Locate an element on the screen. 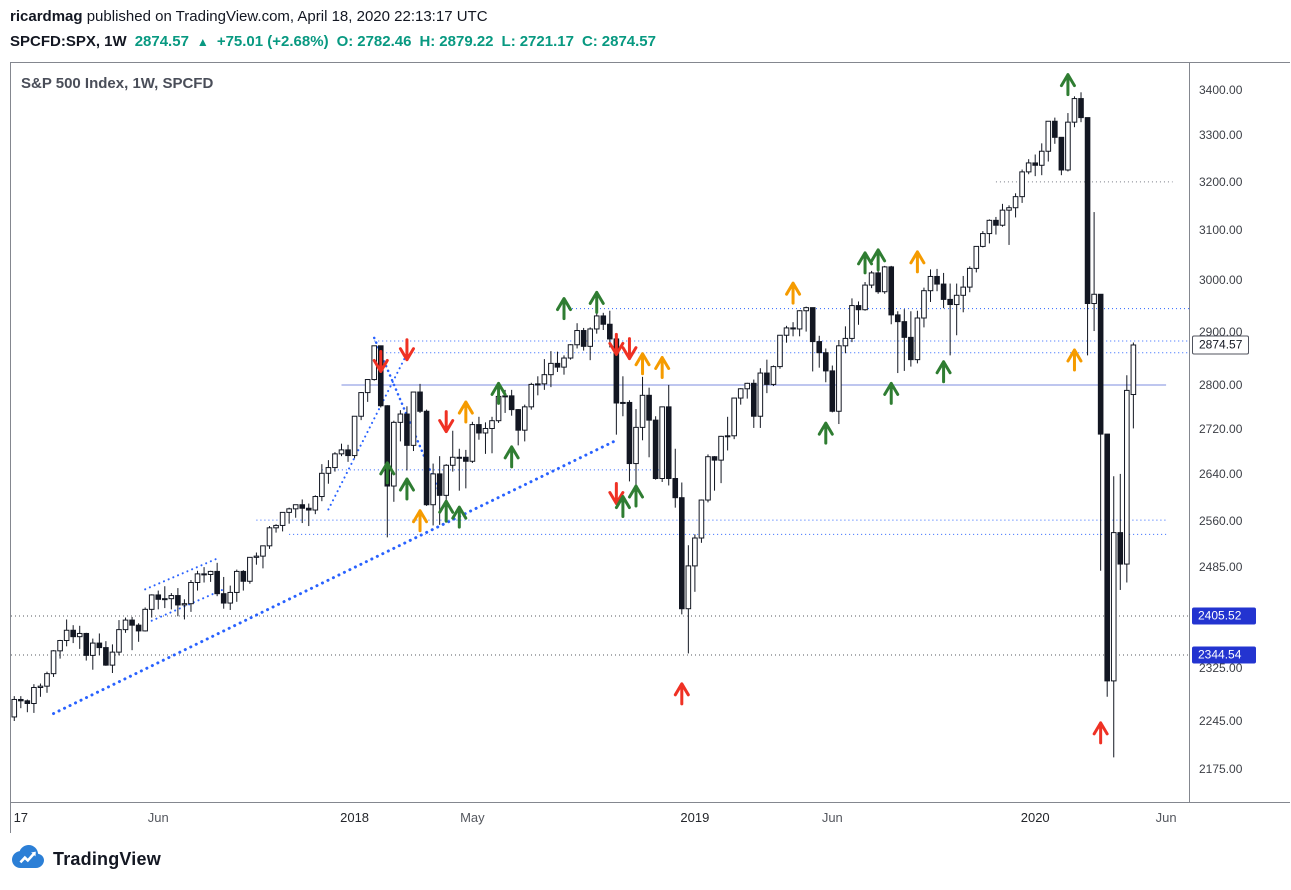  price-tick-label: 3000.00 is located at coordinates (1221, 280).